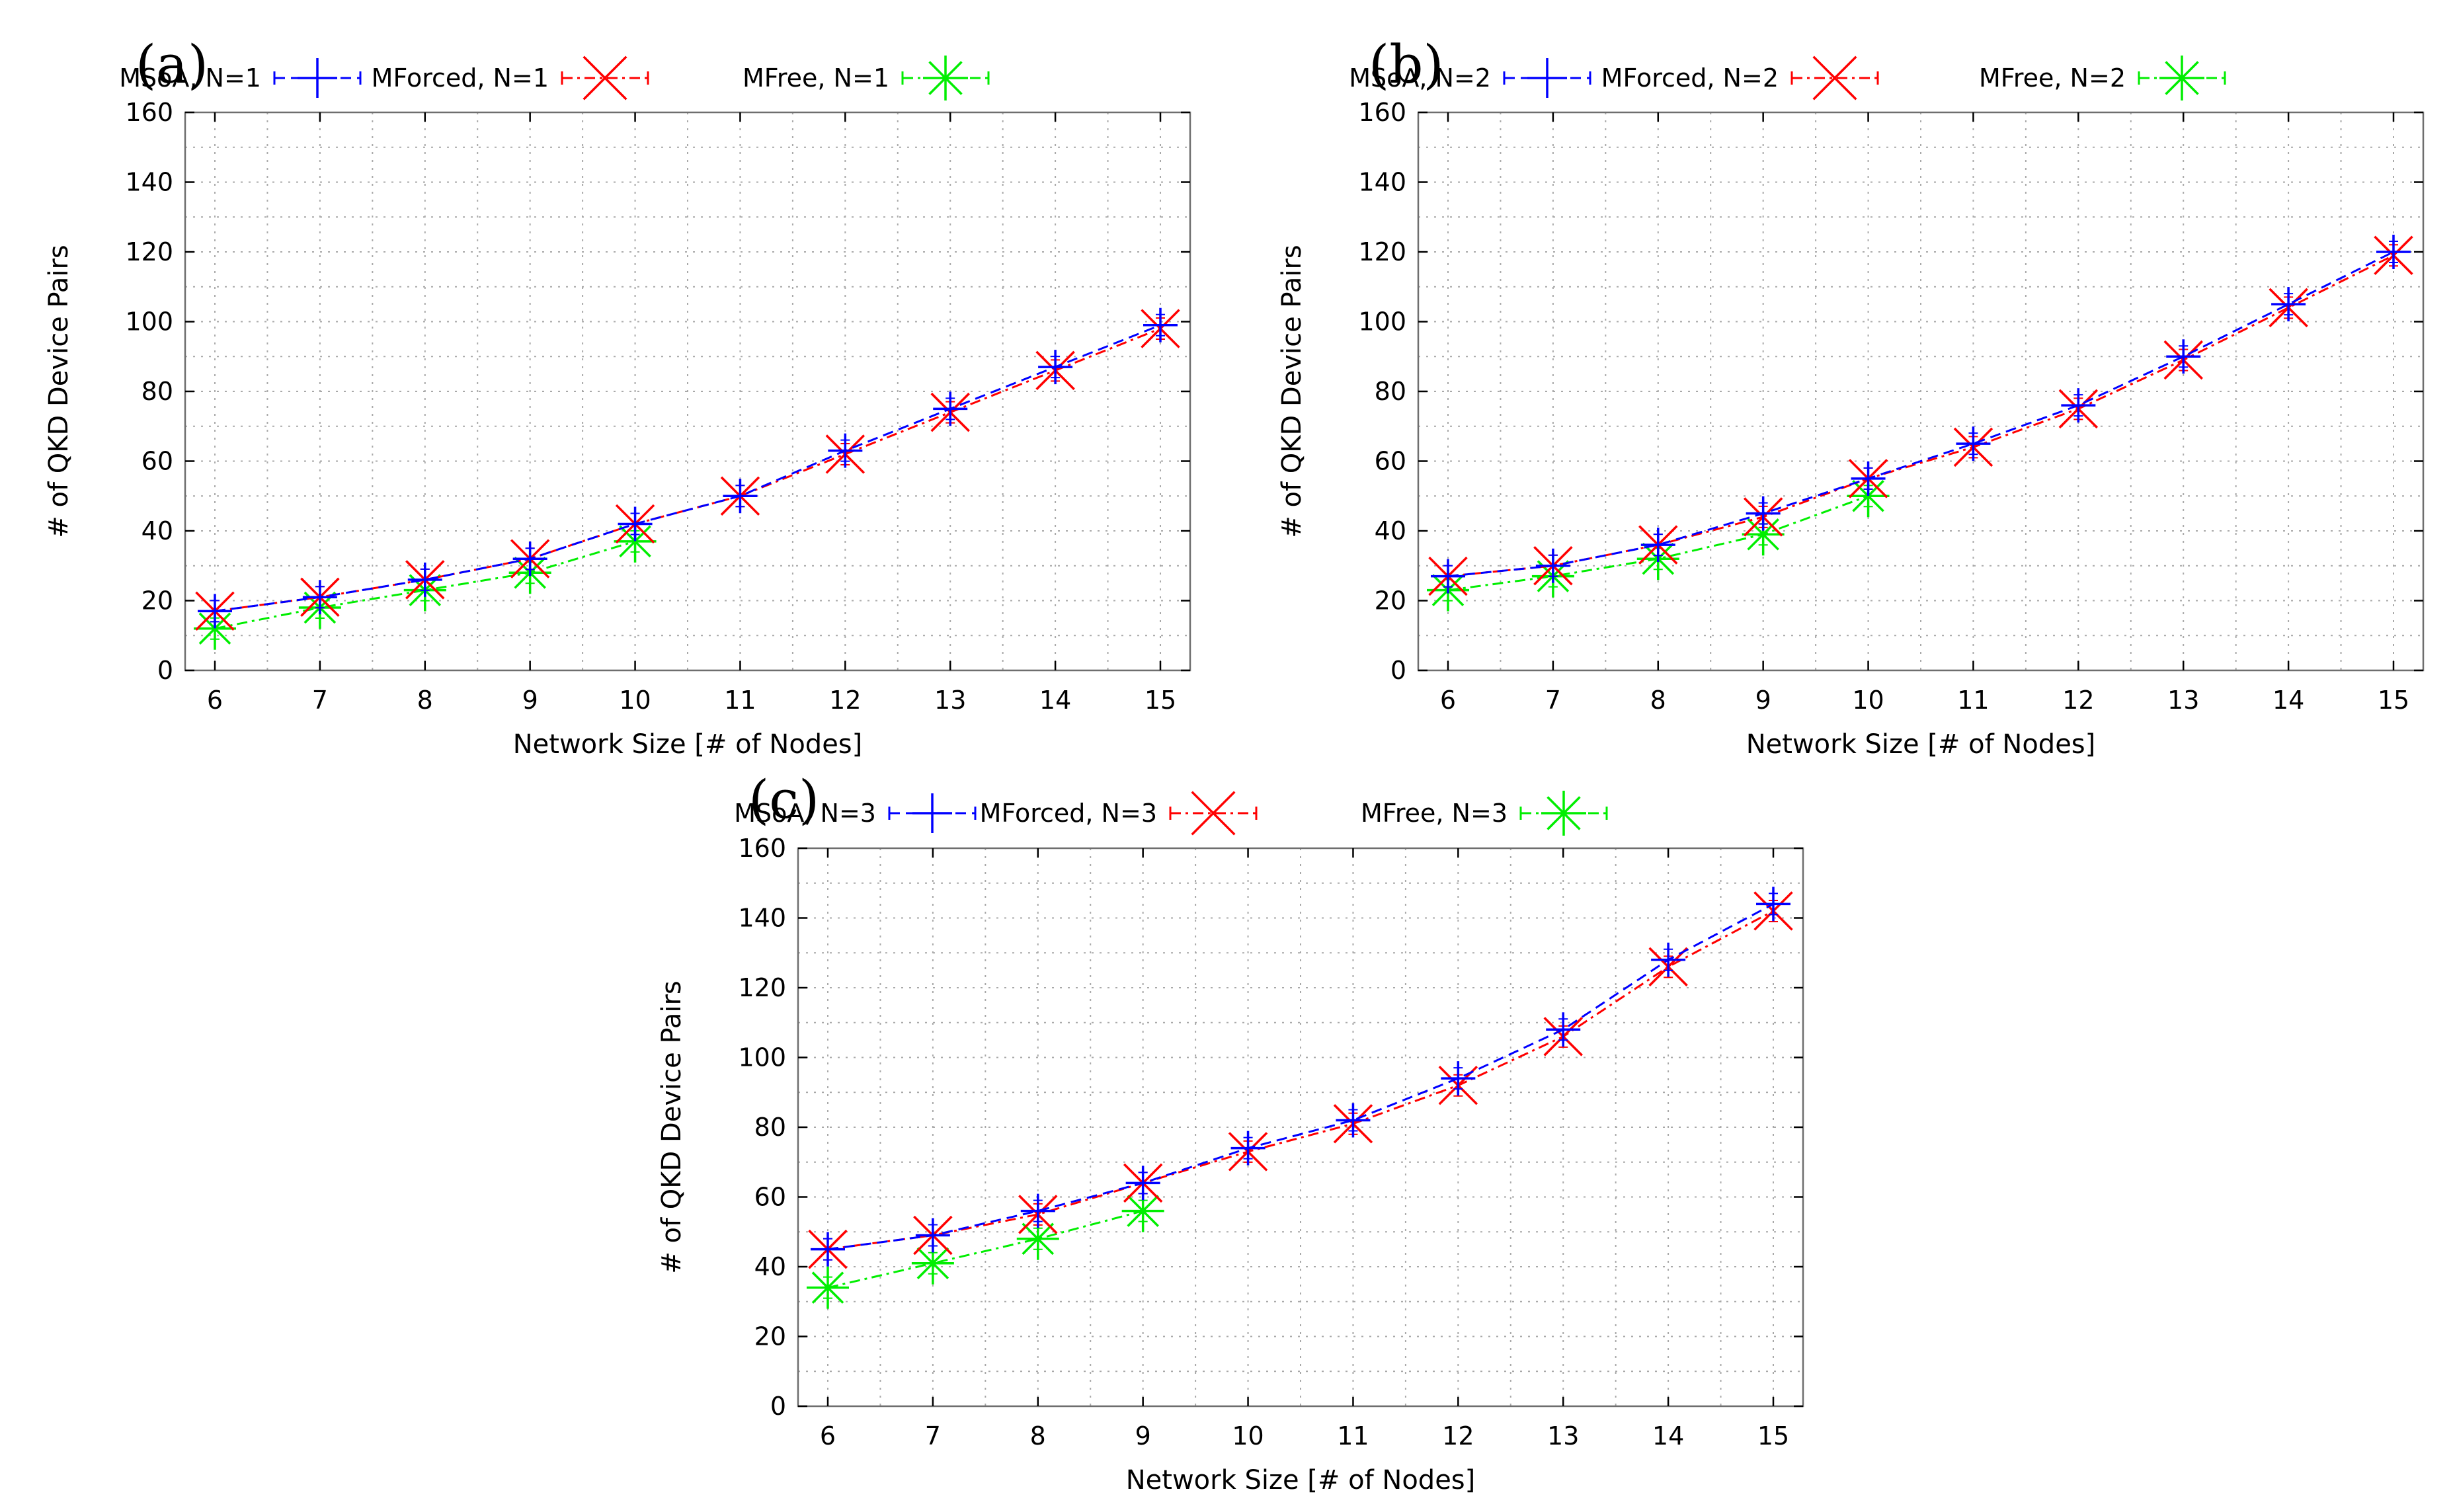 This screenshot has width=2453, height=1512. What do you see at coordinates (1658, 701) in the screenshot?
I see `x-tick-label: 8` at bounding box center [1658, 701].